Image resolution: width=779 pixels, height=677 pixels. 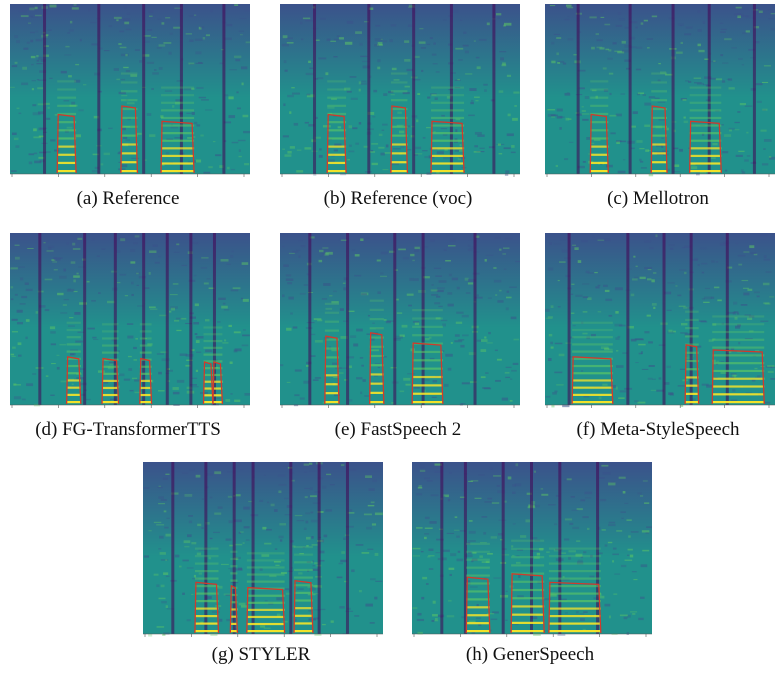 I want to click on spectrogram-svg-f, so click(x=660, y=320).